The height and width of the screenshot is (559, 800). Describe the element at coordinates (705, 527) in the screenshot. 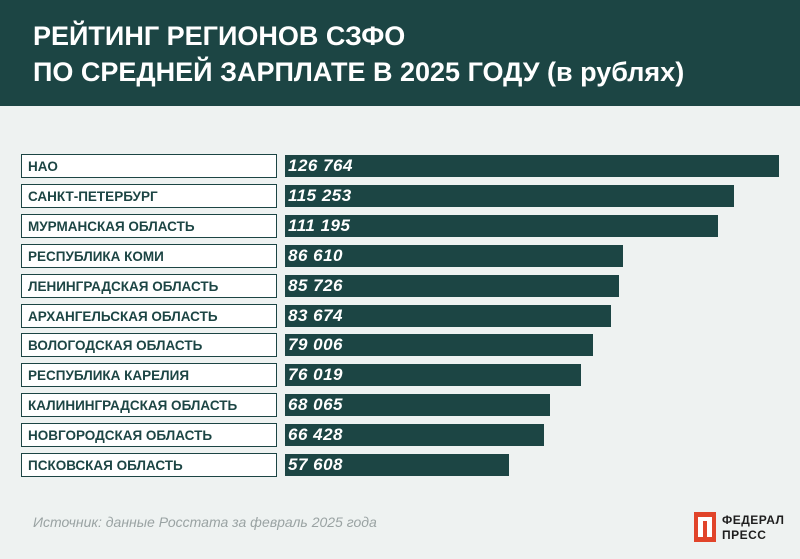

I see `federalpress-logo-icon` at that location.